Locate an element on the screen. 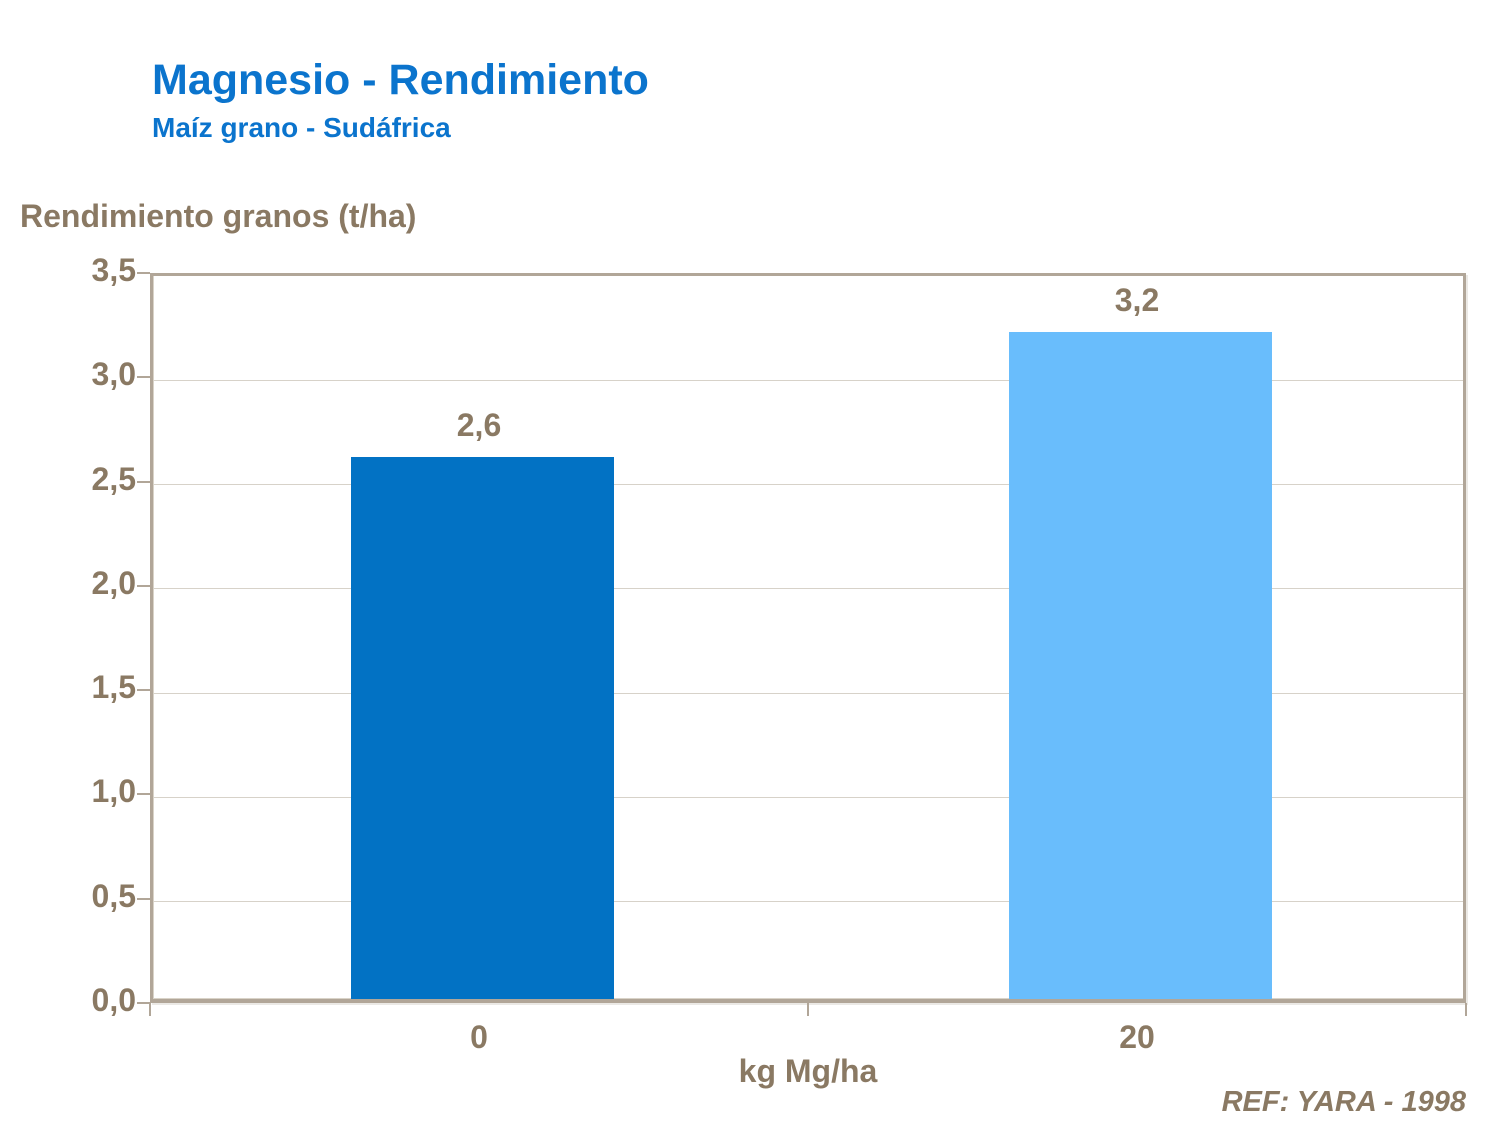  y-tick-label: 0,5 is located at coordinates (113, 895).